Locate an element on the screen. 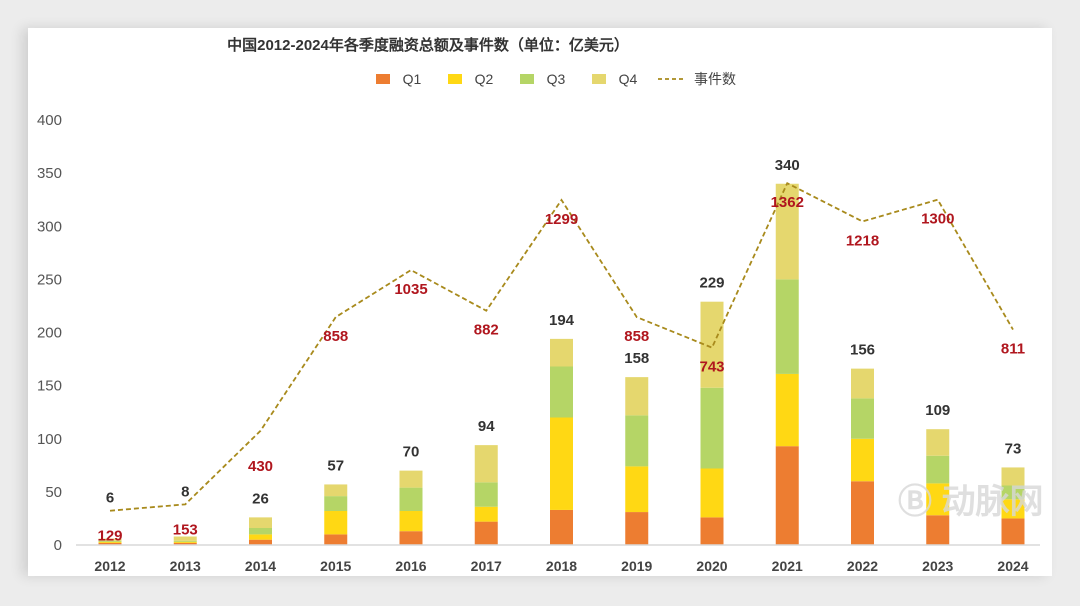 The image size is (1080, 606). x-tick-label: 2024 is located at coordinates (1012, 566).